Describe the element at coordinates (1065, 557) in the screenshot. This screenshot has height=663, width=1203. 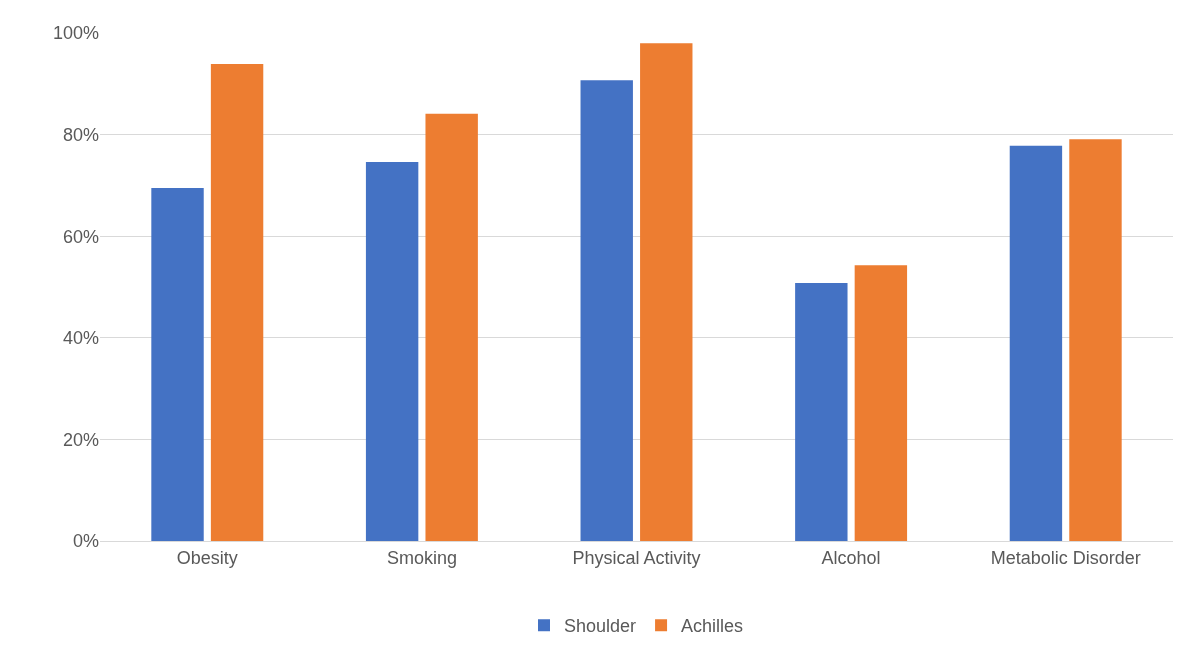
I see `x-tick-label: Metabolic Disorder` at that location.